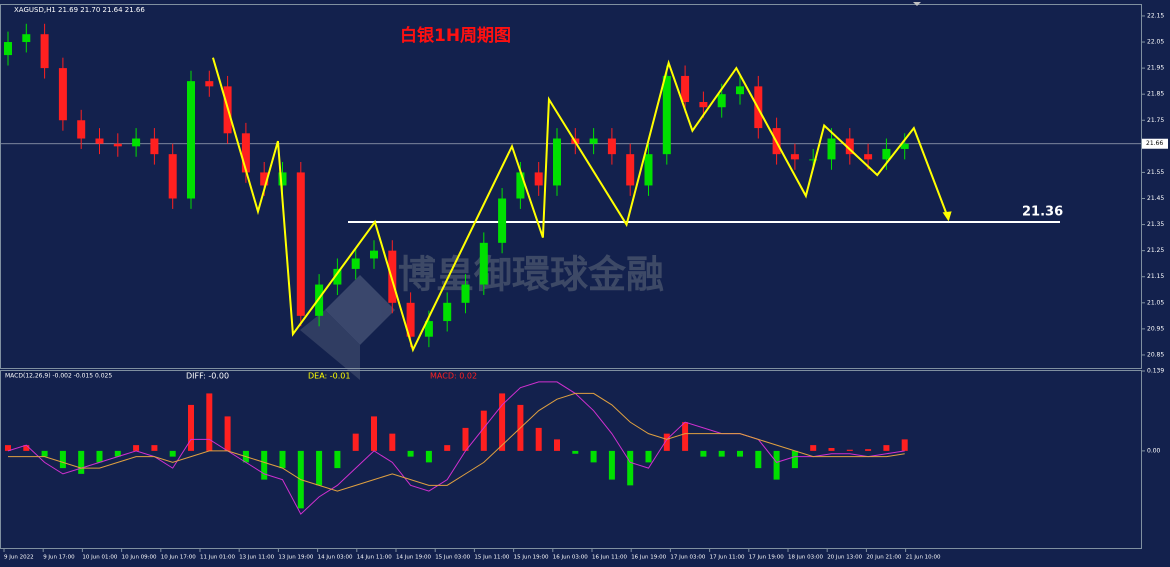  Describe the element at coordinates (295, 558) in the screenshot. I see `x-tick-label: 13 Jun 19:00` at that location.